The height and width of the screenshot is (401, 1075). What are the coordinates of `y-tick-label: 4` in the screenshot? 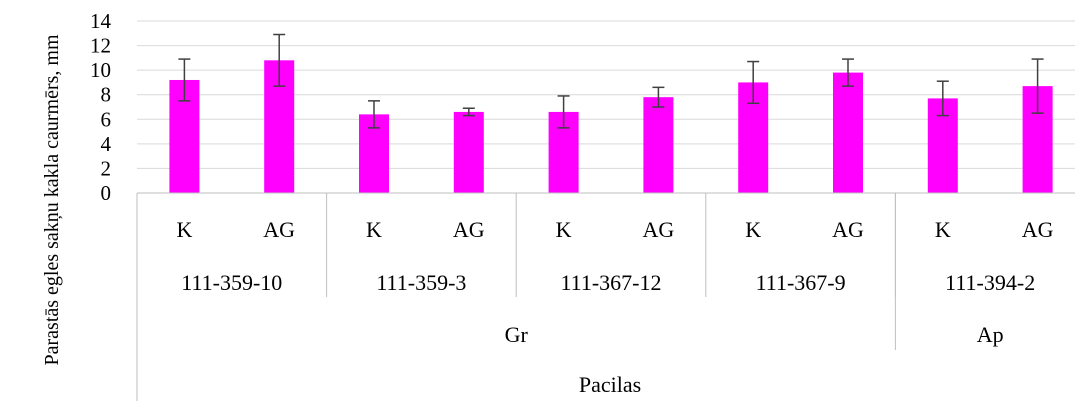 It's located at (106, 144).